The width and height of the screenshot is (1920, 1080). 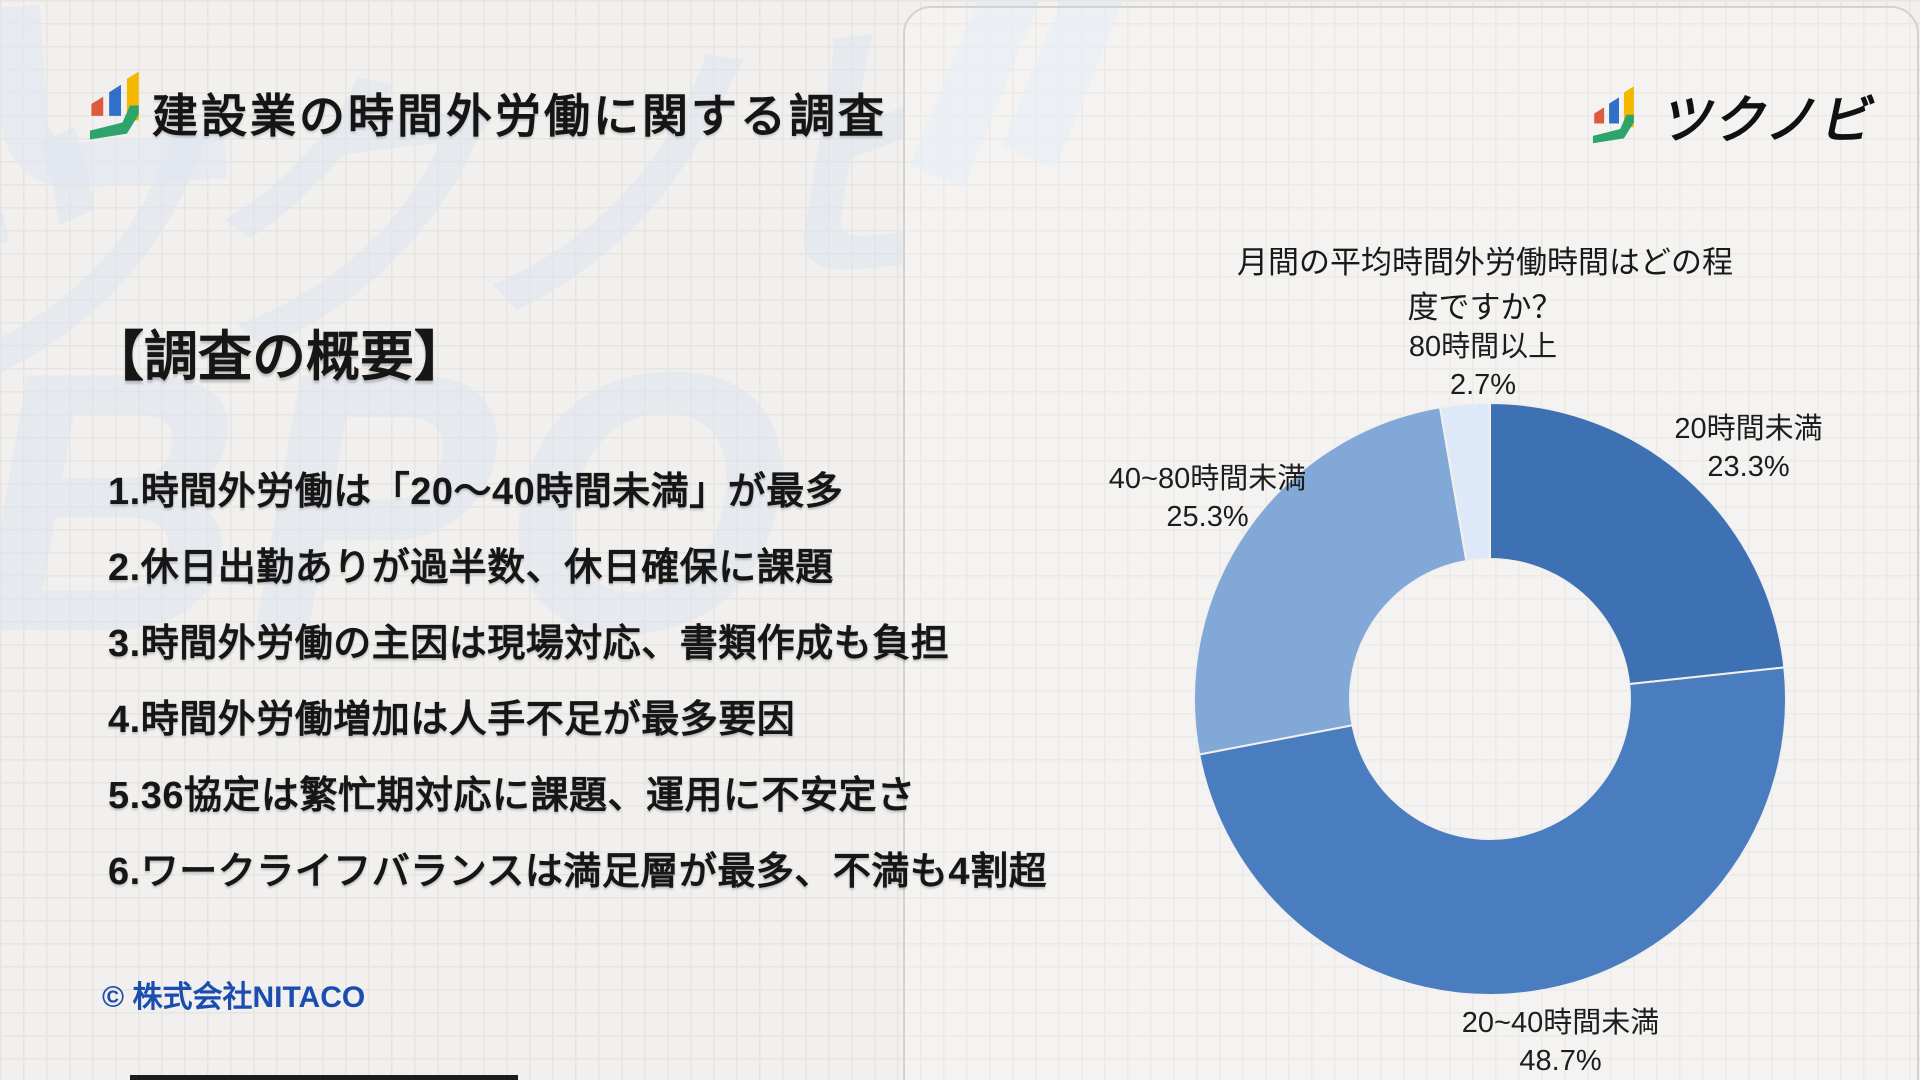 I want to click on slice-percent: 25.3%, so click(x=1207, y=517).